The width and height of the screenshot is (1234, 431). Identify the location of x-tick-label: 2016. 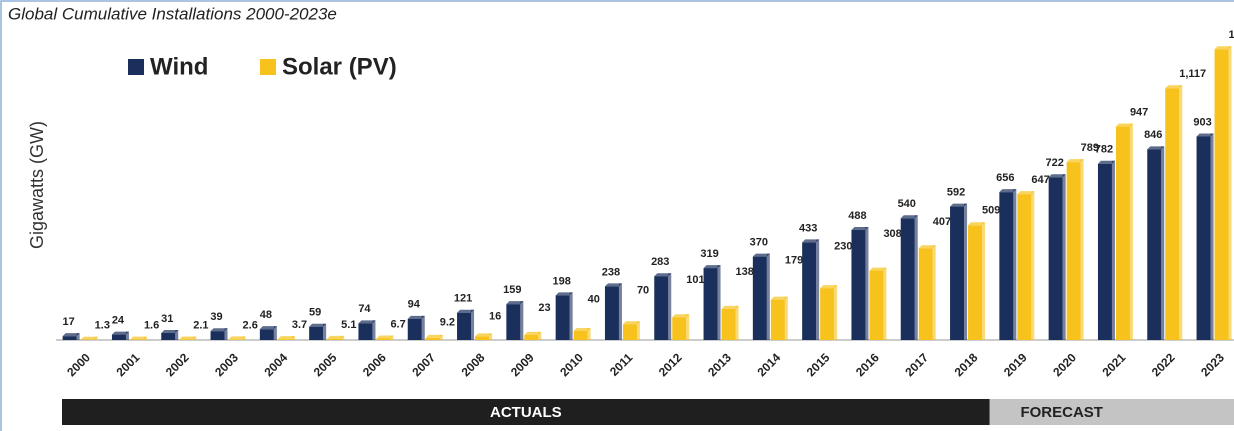
(867, 364).